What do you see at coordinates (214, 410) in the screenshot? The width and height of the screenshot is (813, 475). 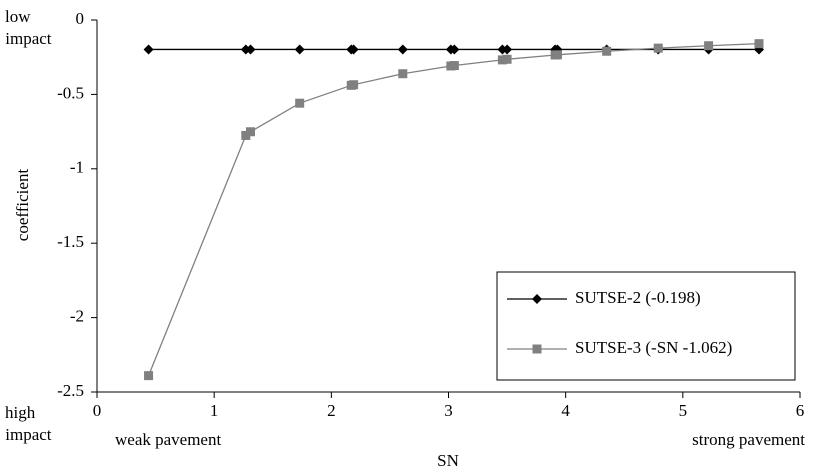 I see `x-tick-label: 1` at bounding box center [214, 410].